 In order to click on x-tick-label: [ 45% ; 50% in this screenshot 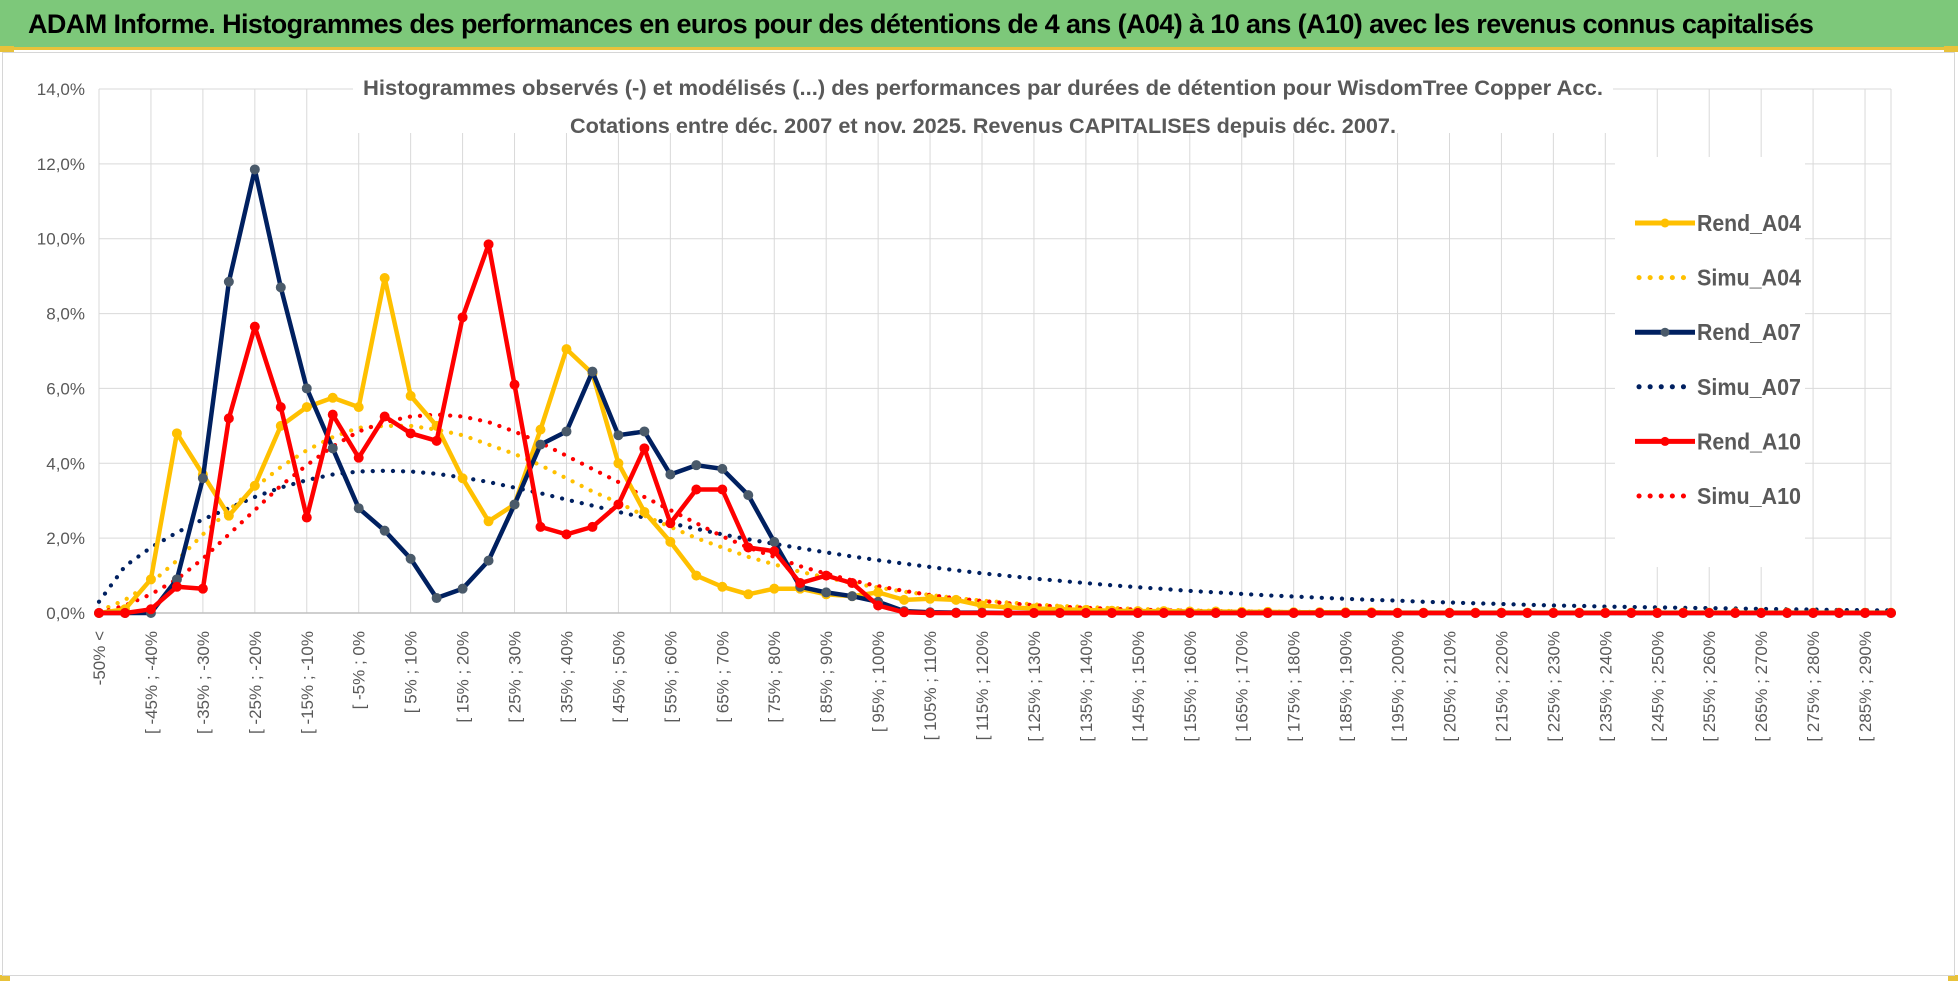, I will do `click(618, 677)`.